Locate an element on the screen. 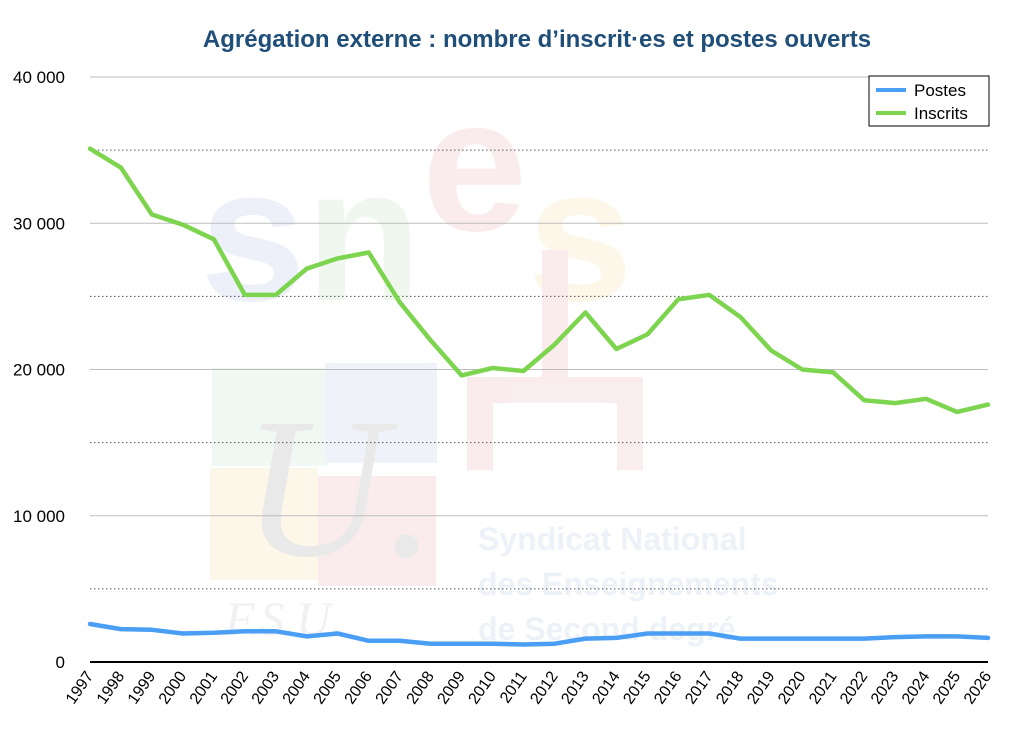 This screenshot has width=1024, height=756. legend: Postes Inscrits is located at coordinates (929, 101).